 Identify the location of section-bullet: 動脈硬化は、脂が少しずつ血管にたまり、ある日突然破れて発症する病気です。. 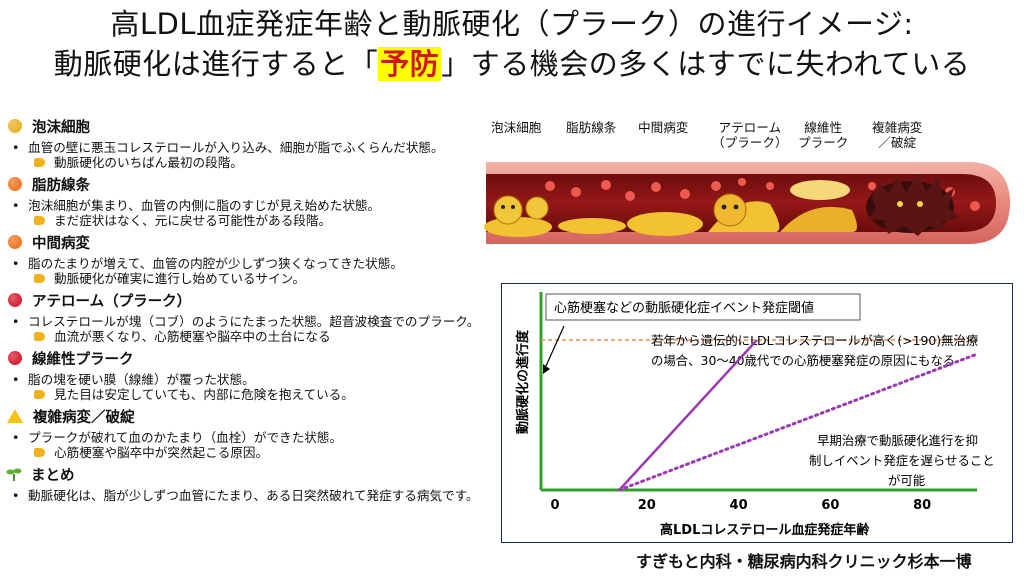
(253, 495).